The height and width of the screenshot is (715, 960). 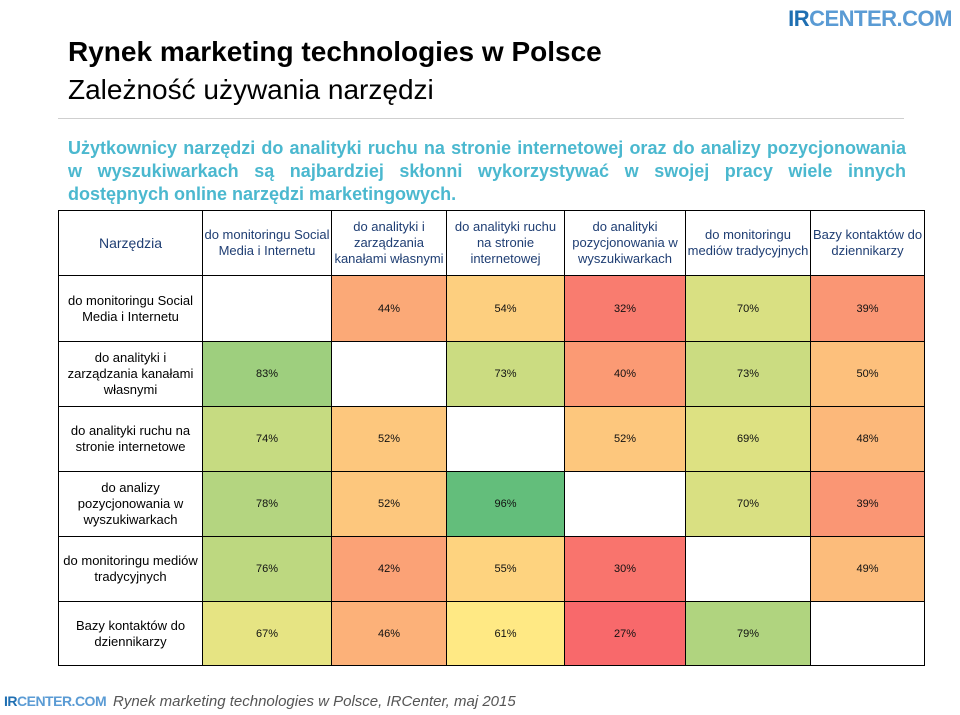 I want to click on column-header: do monitoringu Social Media i Internetu, so click(x=267, y=243).